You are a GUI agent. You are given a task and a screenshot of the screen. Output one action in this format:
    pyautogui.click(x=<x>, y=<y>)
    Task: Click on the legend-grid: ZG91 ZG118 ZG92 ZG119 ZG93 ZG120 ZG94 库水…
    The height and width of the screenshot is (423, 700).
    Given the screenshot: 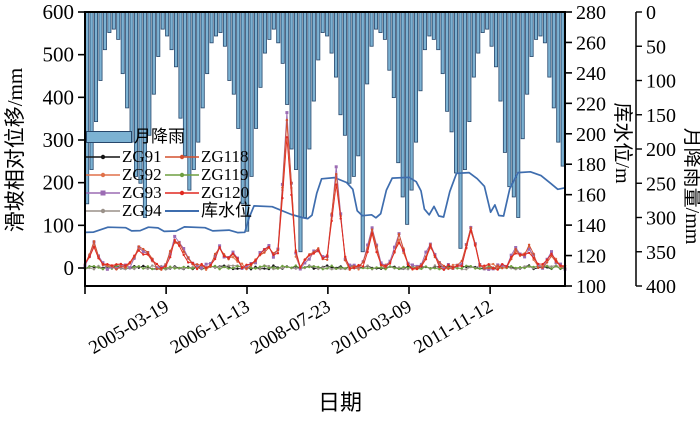 What is the action you would take?
    pyautogui.click(x=169, y=184)
    